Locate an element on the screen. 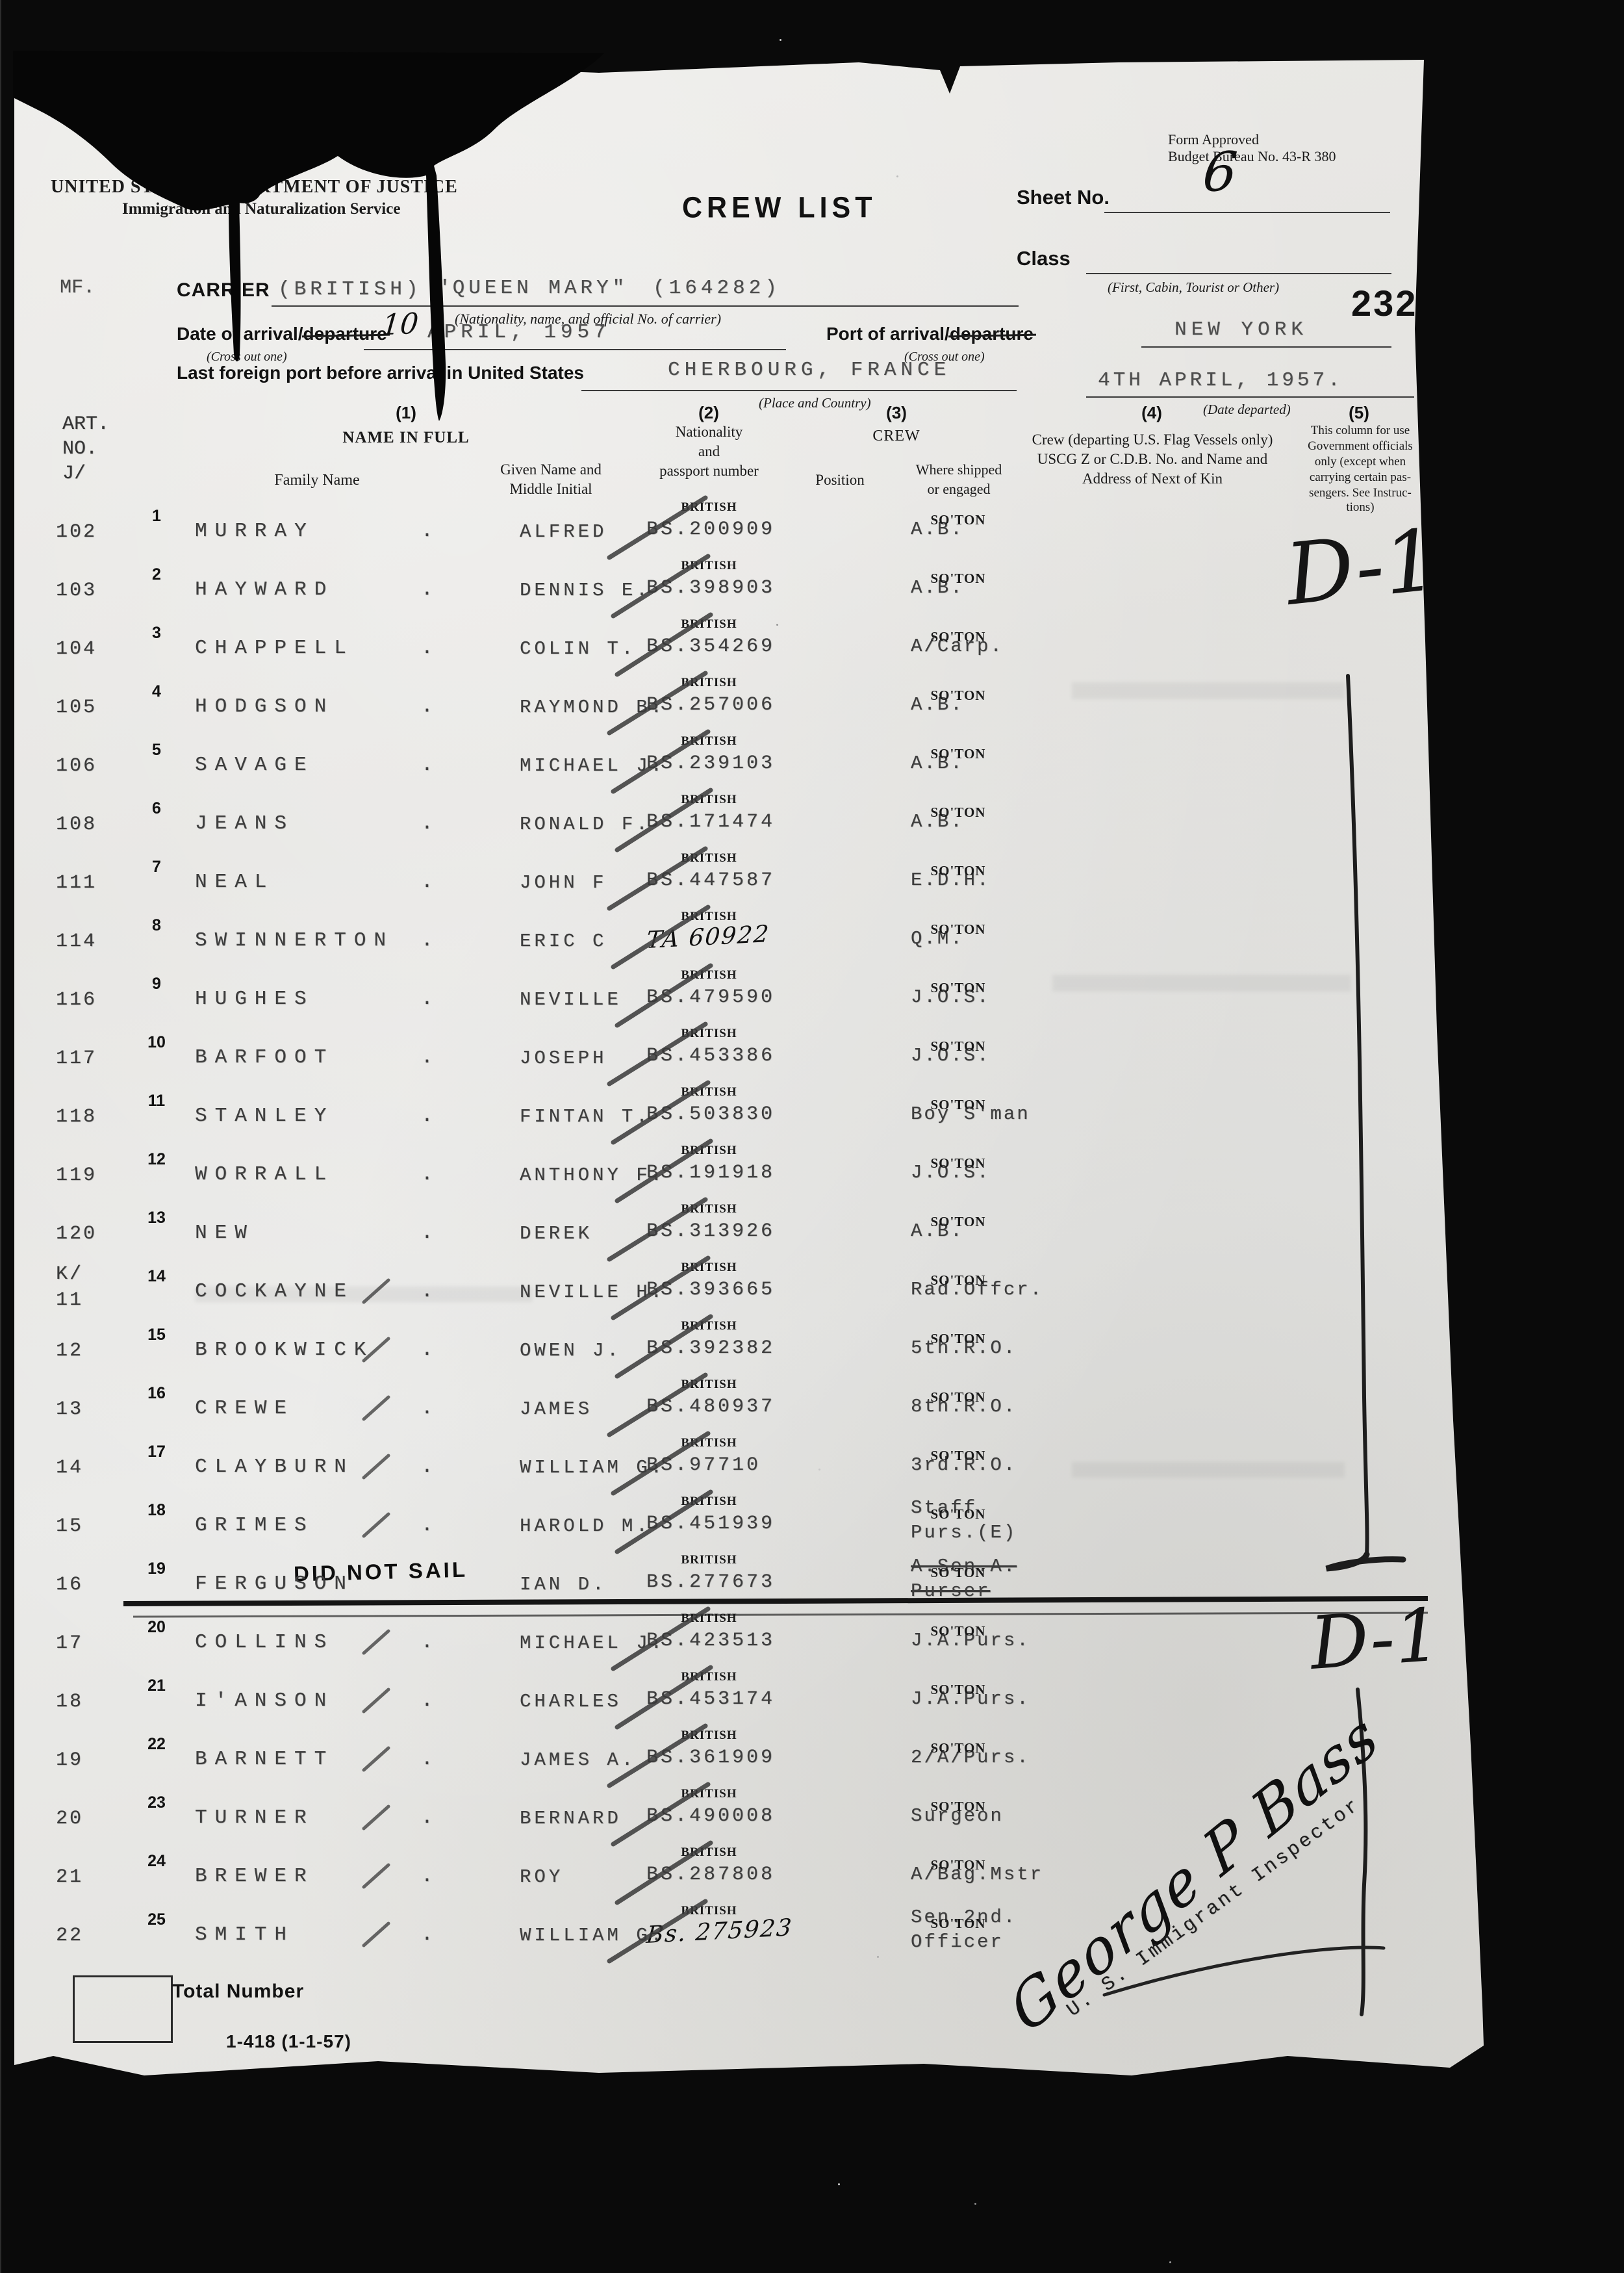 This screenshot has width=1624, height=2273. col1-sub-given-1: Given Name and is located at coordinates (551, 469).